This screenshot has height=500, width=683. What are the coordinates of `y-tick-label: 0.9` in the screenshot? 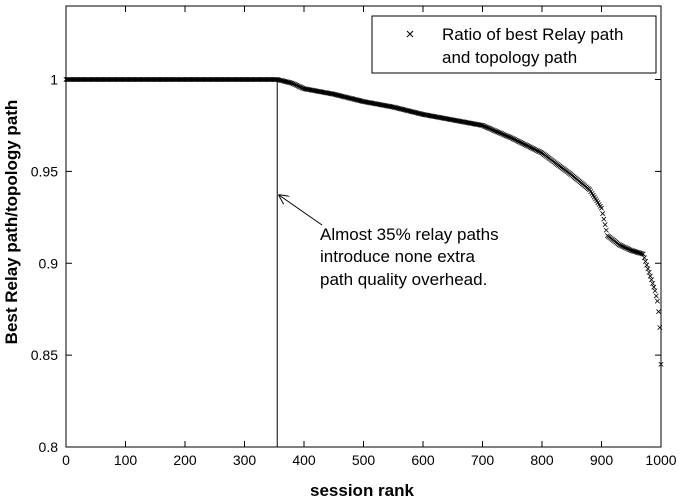 It's located at (49, 263).